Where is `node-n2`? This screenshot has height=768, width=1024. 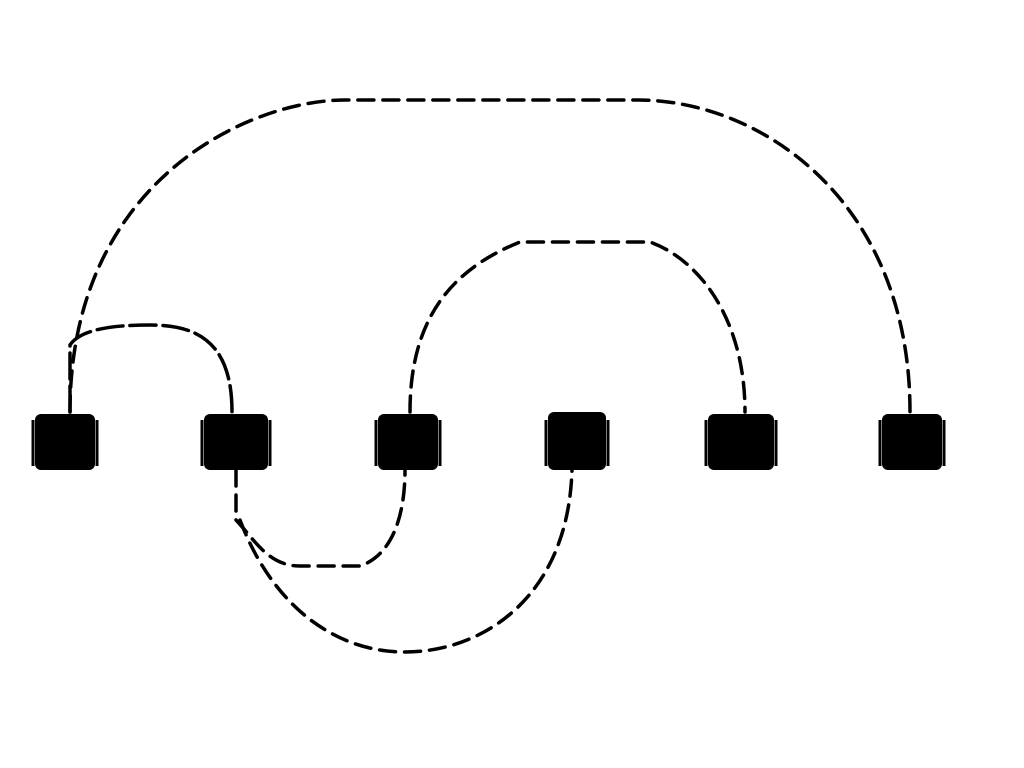 node-n2 is located at coordinates (236, 442).